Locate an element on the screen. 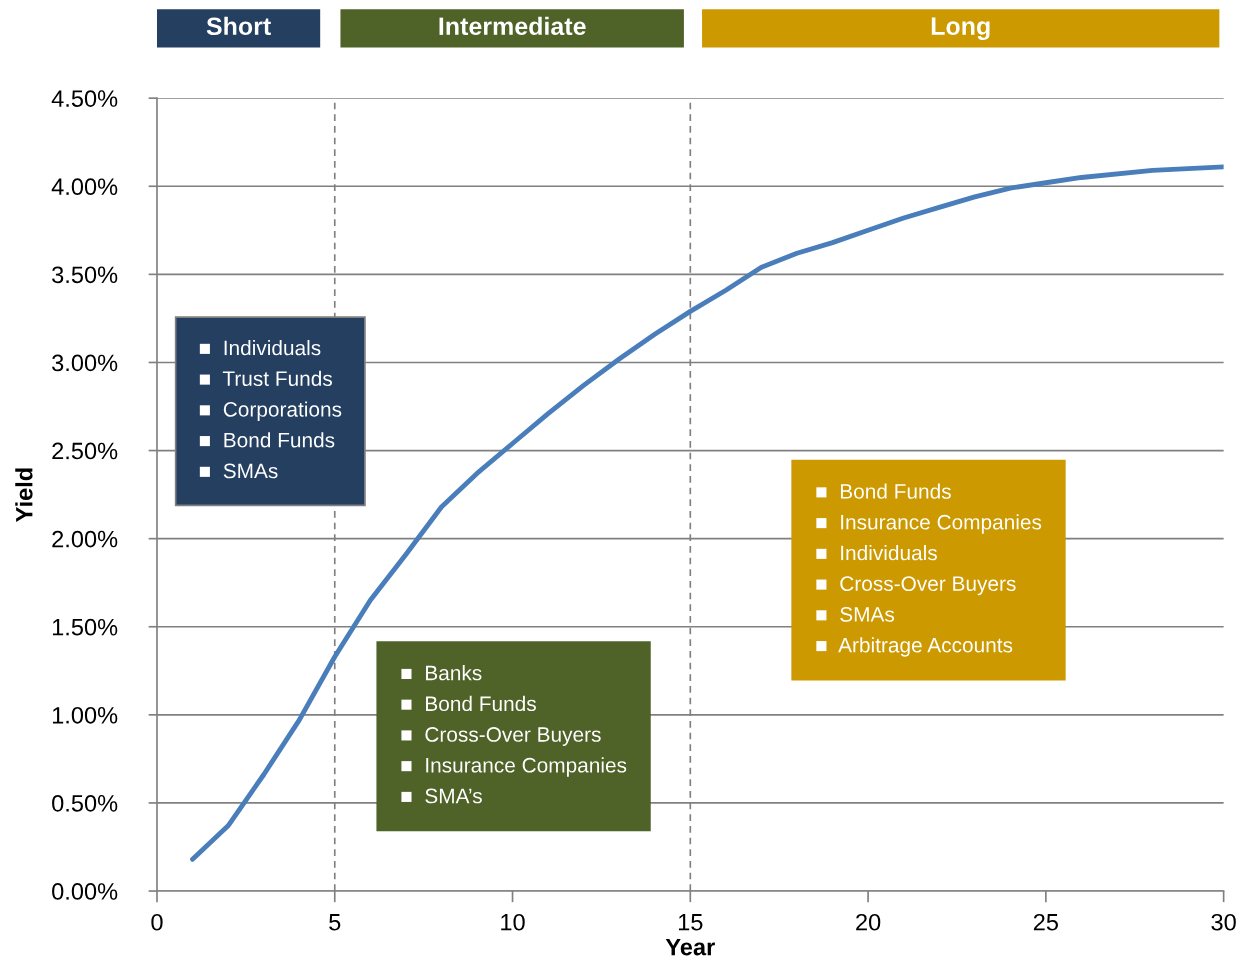 This screenshot has height=972, width=1241. annotation: ■ Banks ■ Bond Funds ■ Cross-Over Buyers ■ Insurance Companies ■ SMA’s is located at coordinates (514, 734).